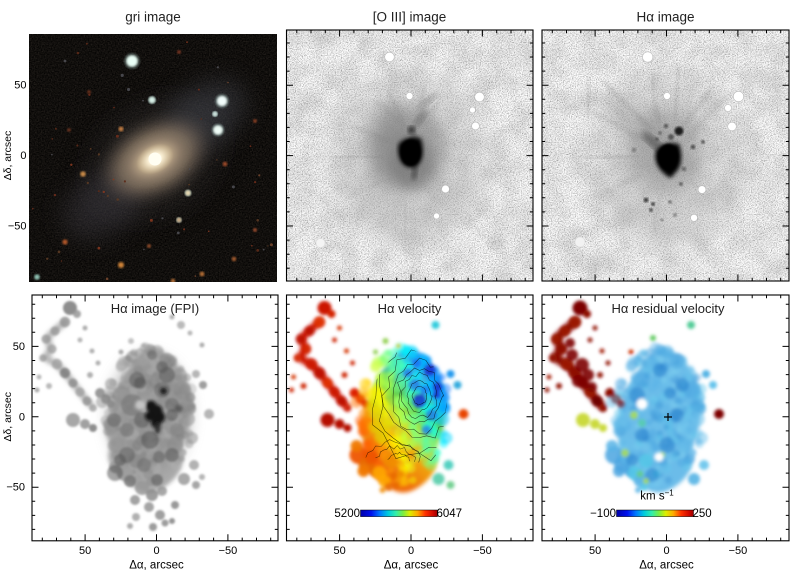 This screenshot has height=577, width=800. Describe the element at coordinates (410, 308) in the screenshot. I see `svg-text: Hα velocity` at that location.